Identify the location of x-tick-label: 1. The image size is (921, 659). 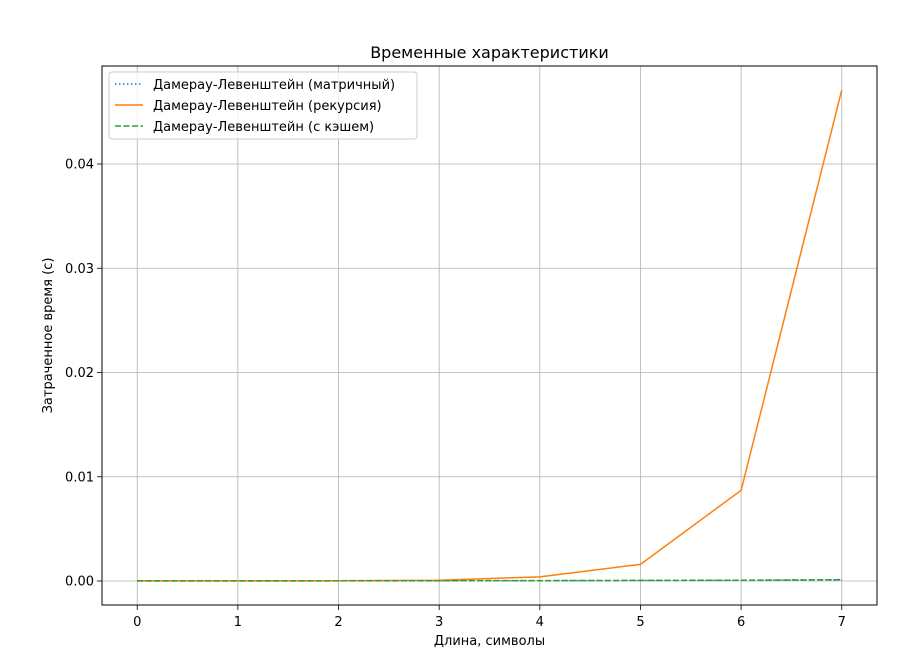
(238, 622).